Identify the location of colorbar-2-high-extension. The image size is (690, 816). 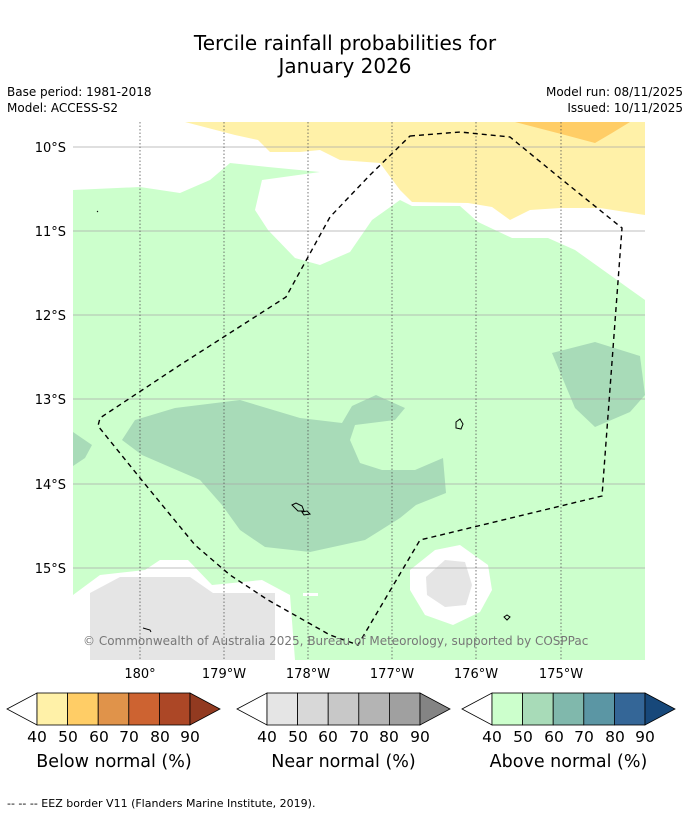
(660, 709).